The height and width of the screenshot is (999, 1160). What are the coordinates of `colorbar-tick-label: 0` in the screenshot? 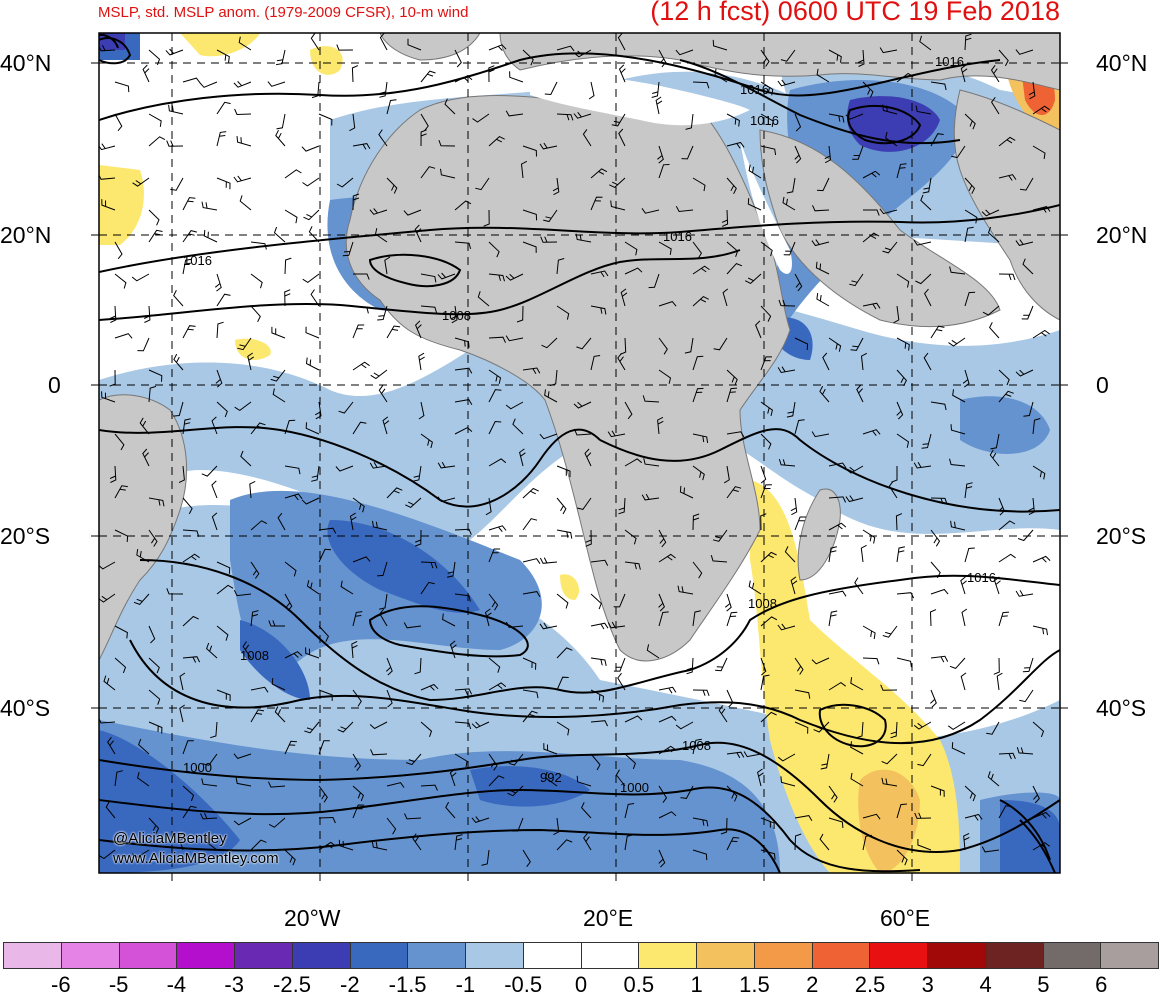 It's located at (581, 984).